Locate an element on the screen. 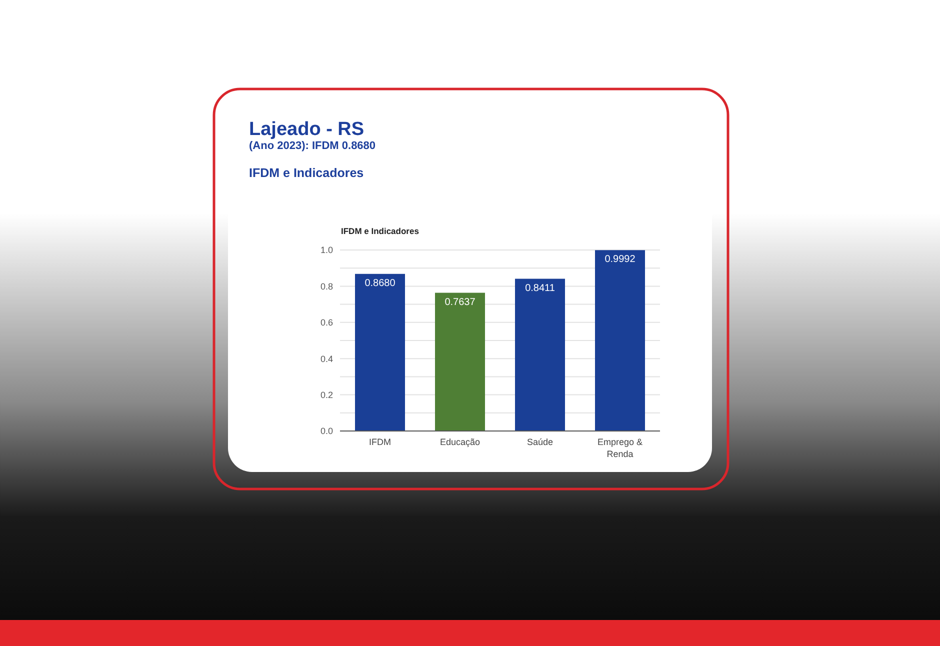 The height and width of the screenshot is (646, 940). data-label: 0.8680 is located at coordinates (380, 283).